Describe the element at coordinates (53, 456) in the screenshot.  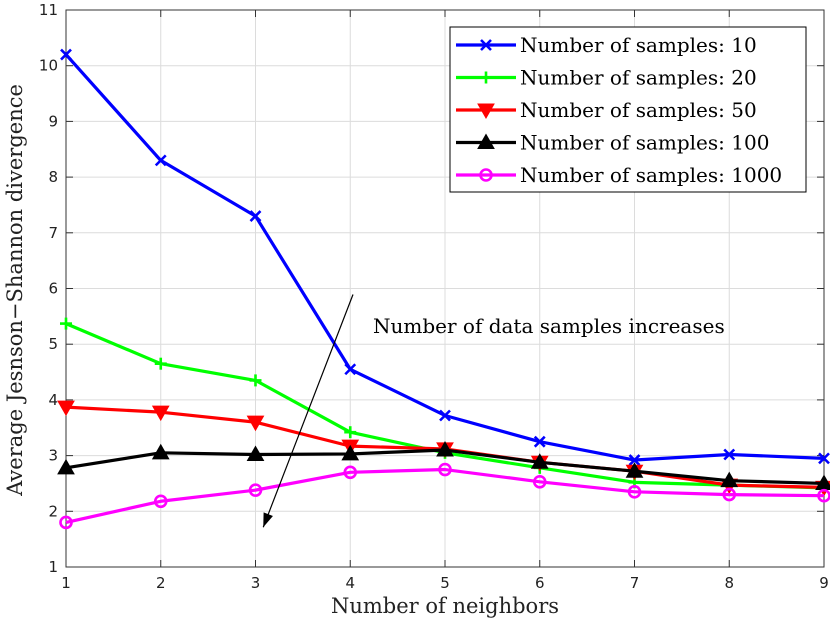
I see `y-tick-label: 3` at that location.